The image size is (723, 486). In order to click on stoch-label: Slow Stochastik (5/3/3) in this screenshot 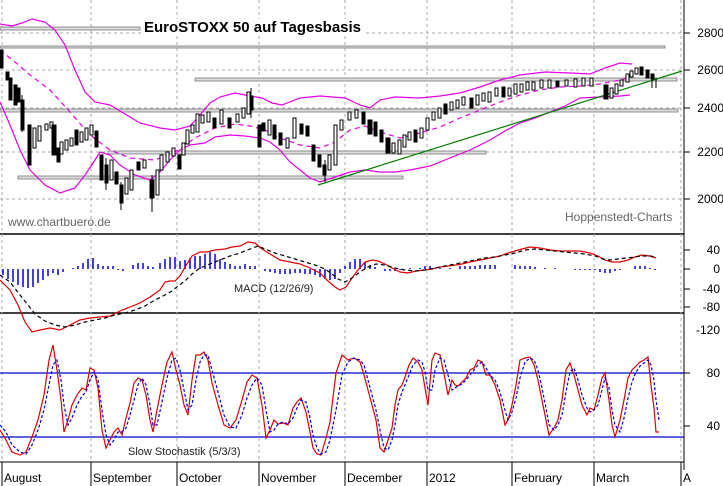, I will do `click(184, 452)`.